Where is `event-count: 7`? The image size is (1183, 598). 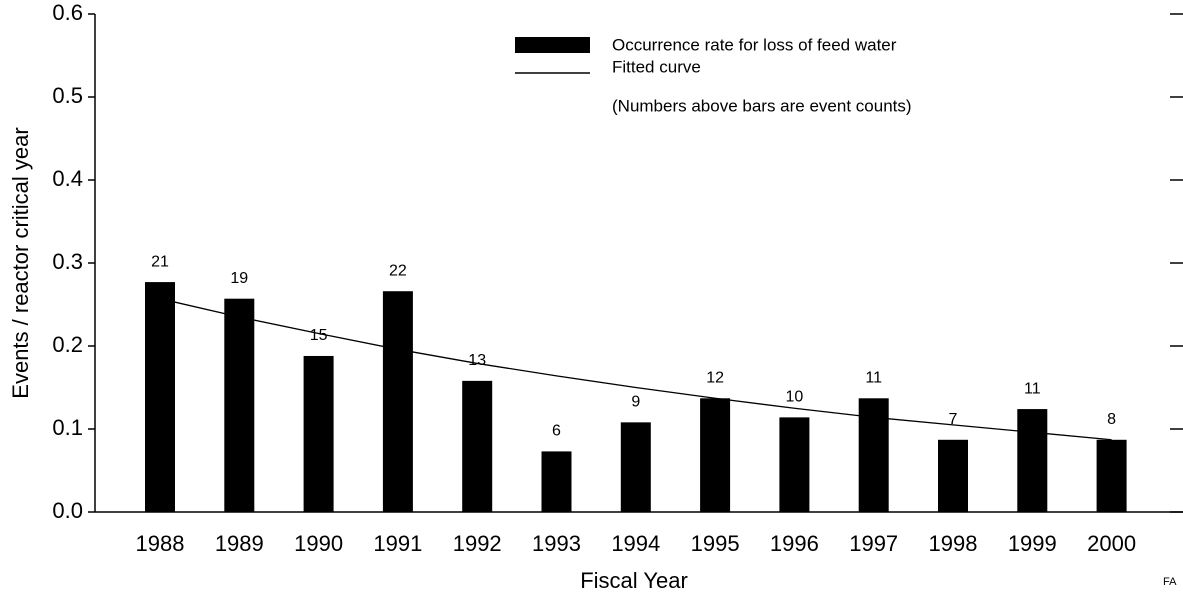 event-count: 7 is located at coordinates (953, 419).